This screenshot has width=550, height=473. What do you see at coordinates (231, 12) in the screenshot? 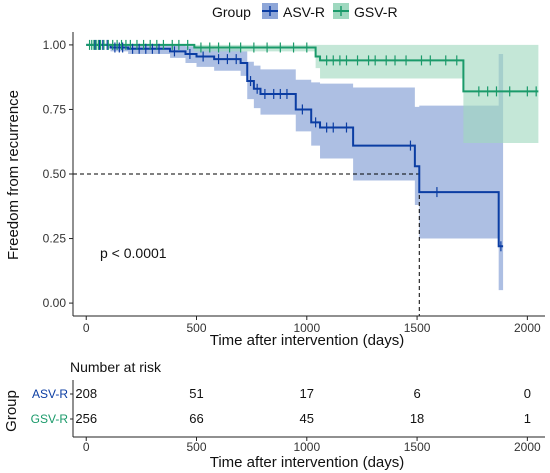
I see `legend-title: Group` at bounding box center [231, 12].